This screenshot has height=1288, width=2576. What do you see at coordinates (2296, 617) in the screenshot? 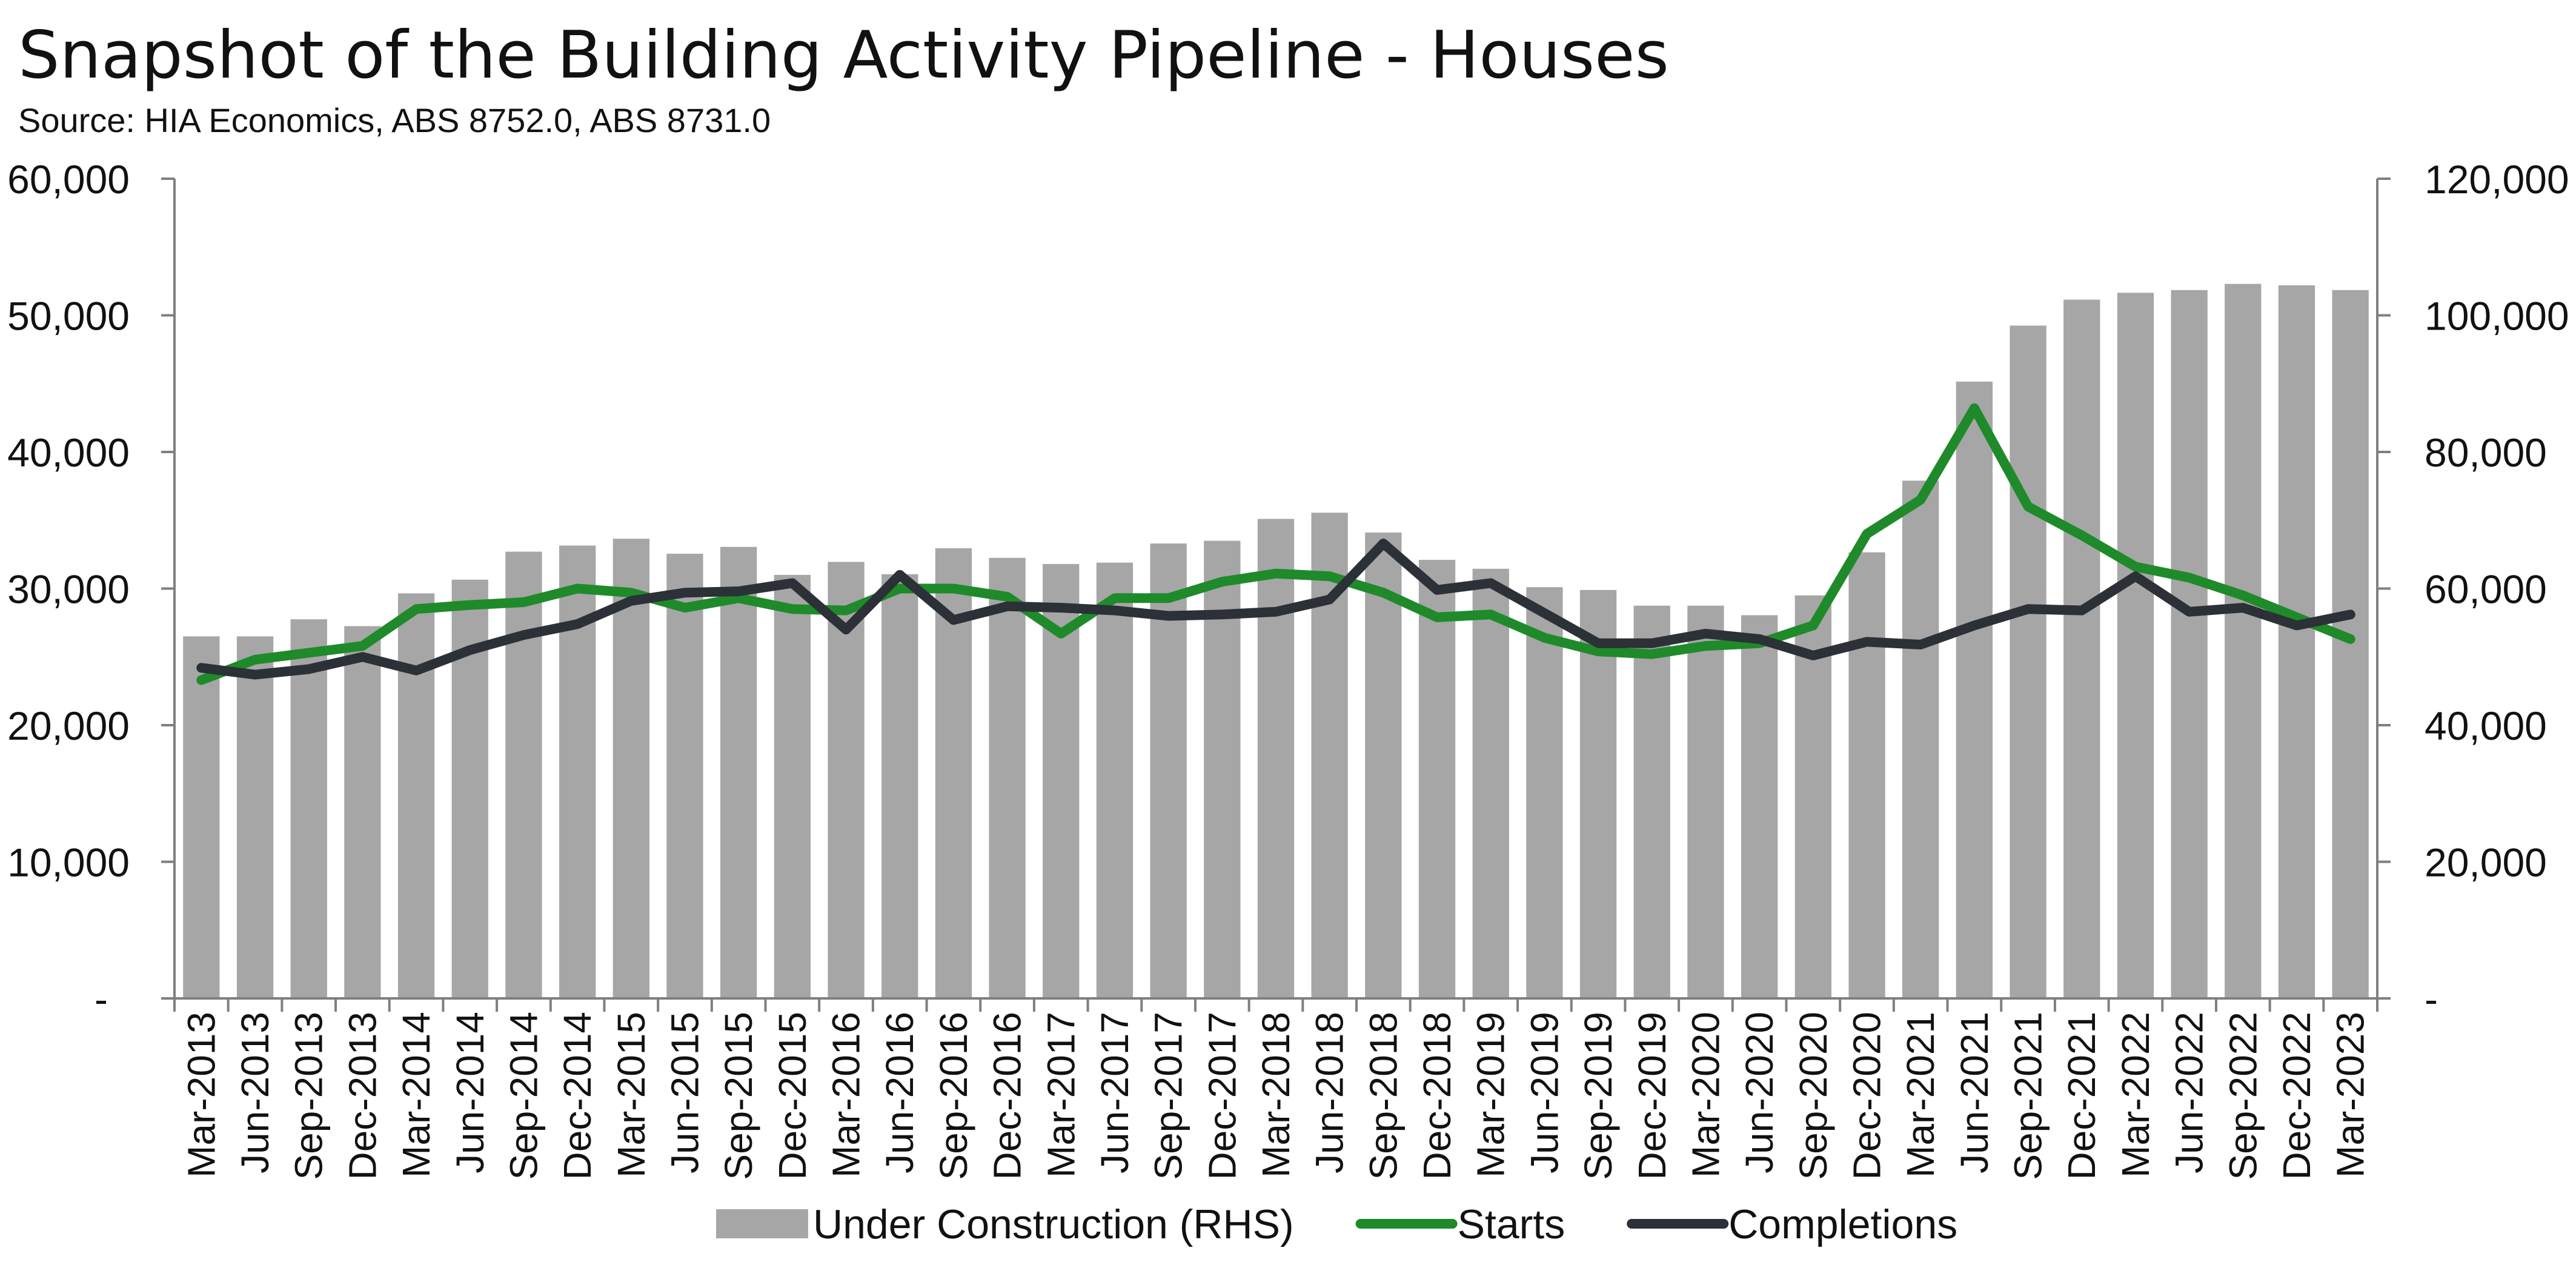
I see `point-starts-Dec-2022` at bounding box center [2296, 617].